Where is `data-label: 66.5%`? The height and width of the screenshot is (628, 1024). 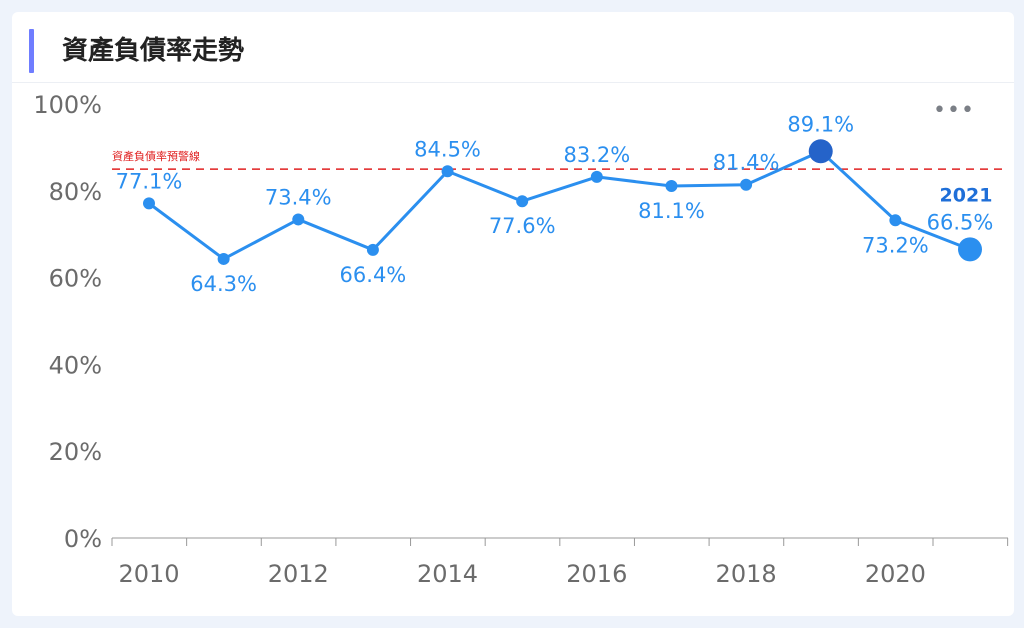 data-label: 66.5% is located at coordinates (960, 222).